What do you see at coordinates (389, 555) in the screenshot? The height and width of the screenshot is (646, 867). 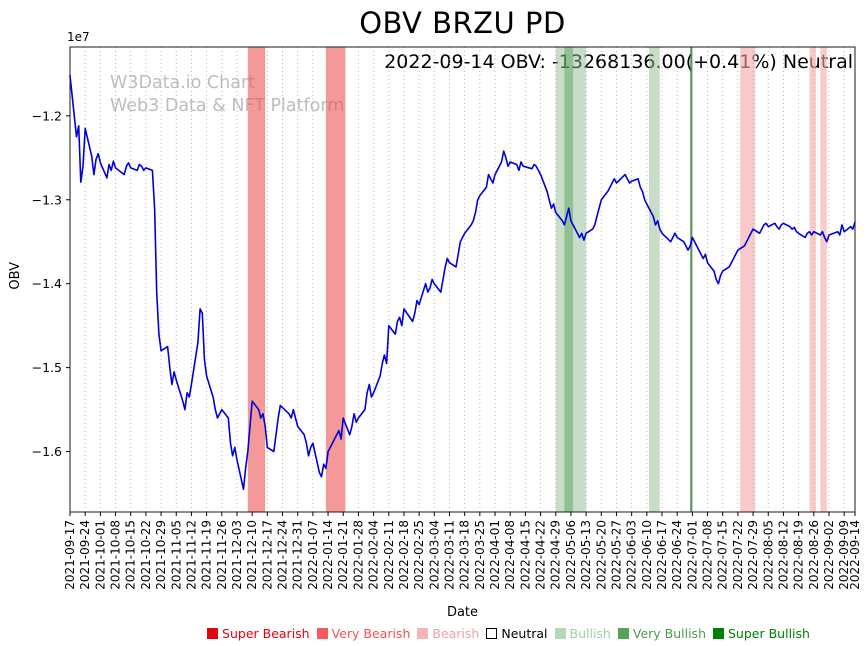 I see `x-tick-label: 2022-02-11` at bounding box center [389, 555].